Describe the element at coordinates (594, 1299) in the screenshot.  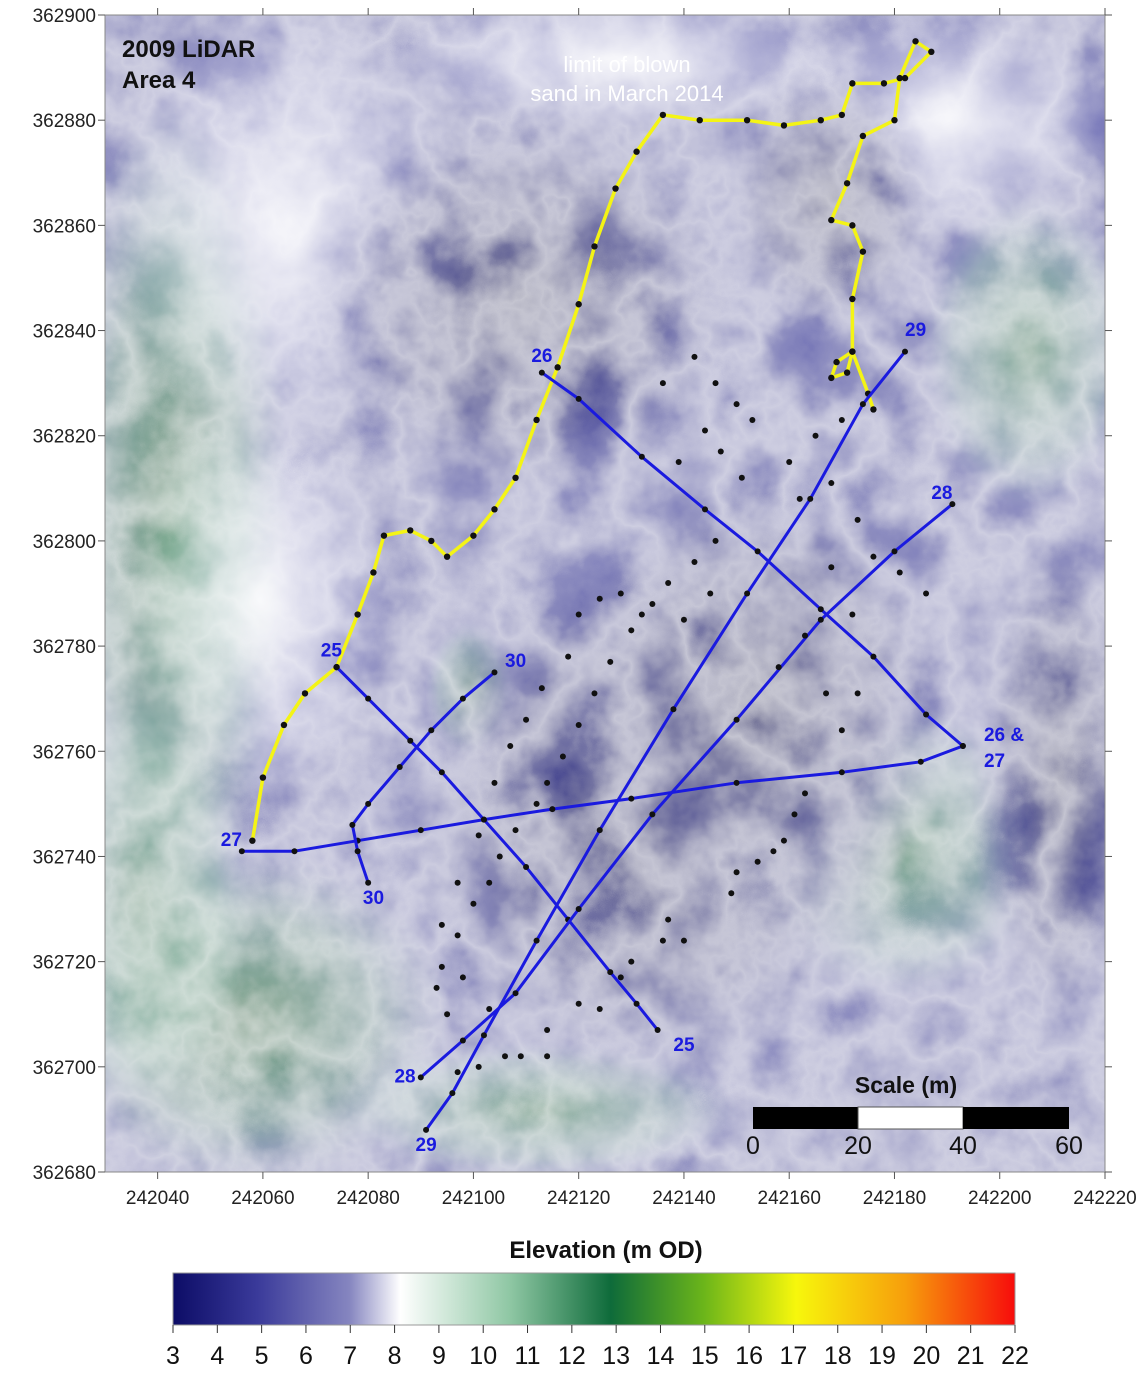
I see `colorbar-gradient` at that location.